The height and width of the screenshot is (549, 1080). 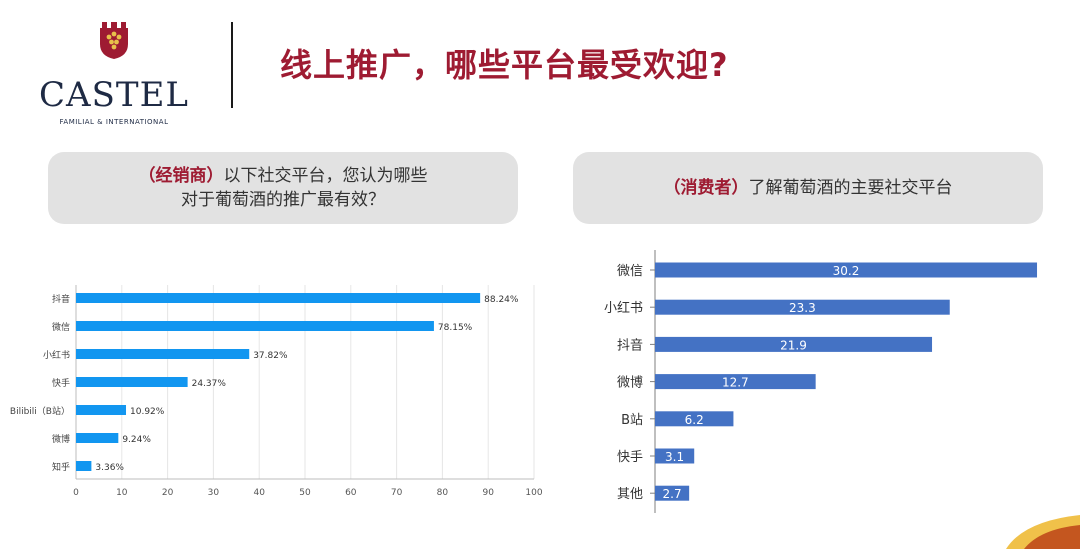 What do you see at coordinates (136, 440) in the screenshot?
I see `bar-value-label: 9.24%` at bounding box center [136, 440].